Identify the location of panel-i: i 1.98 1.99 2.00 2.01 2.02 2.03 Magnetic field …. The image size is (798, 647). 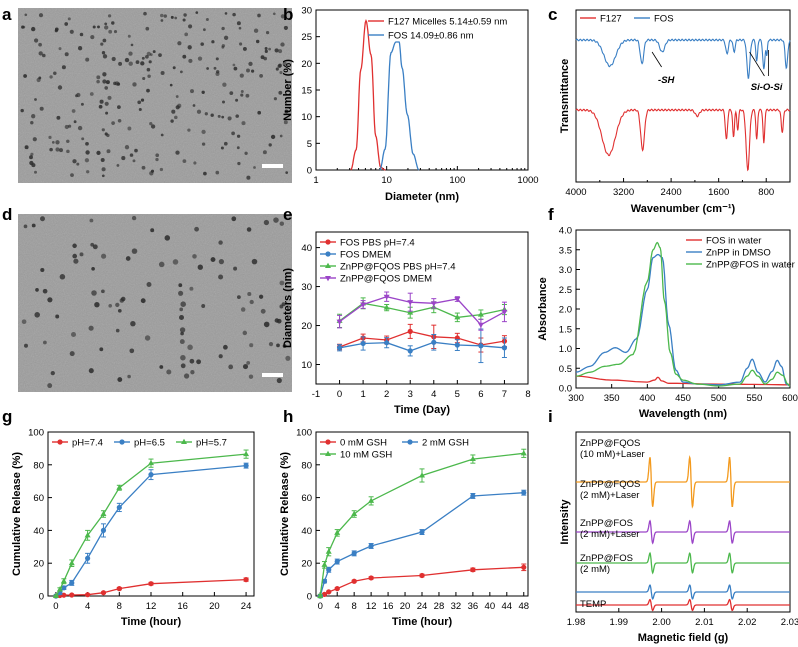
(673, 525).